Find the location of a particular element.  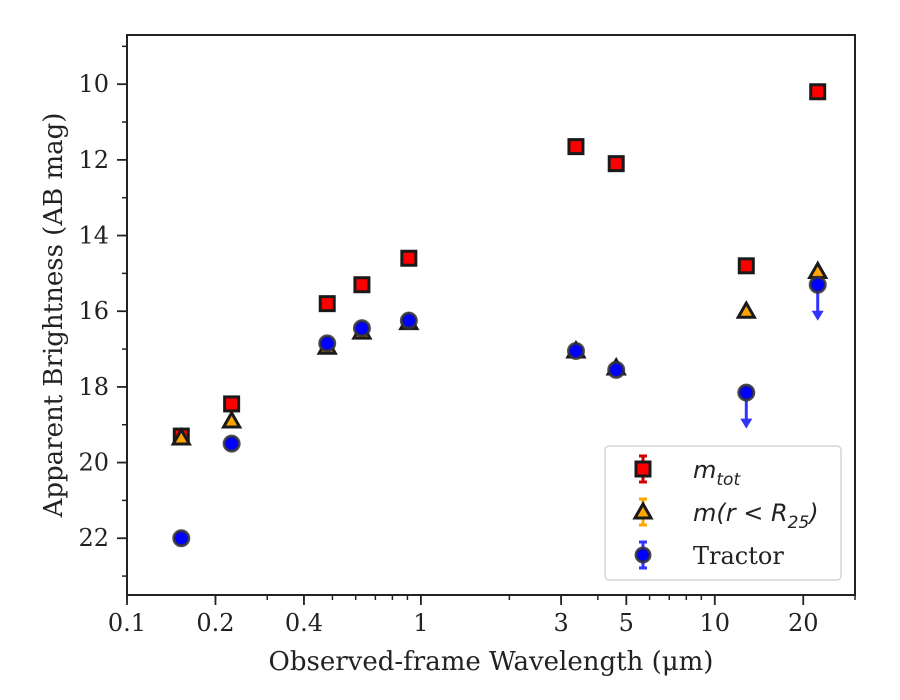

legend-entry-2: m(r < R25) is located at coordinates (725, 515).